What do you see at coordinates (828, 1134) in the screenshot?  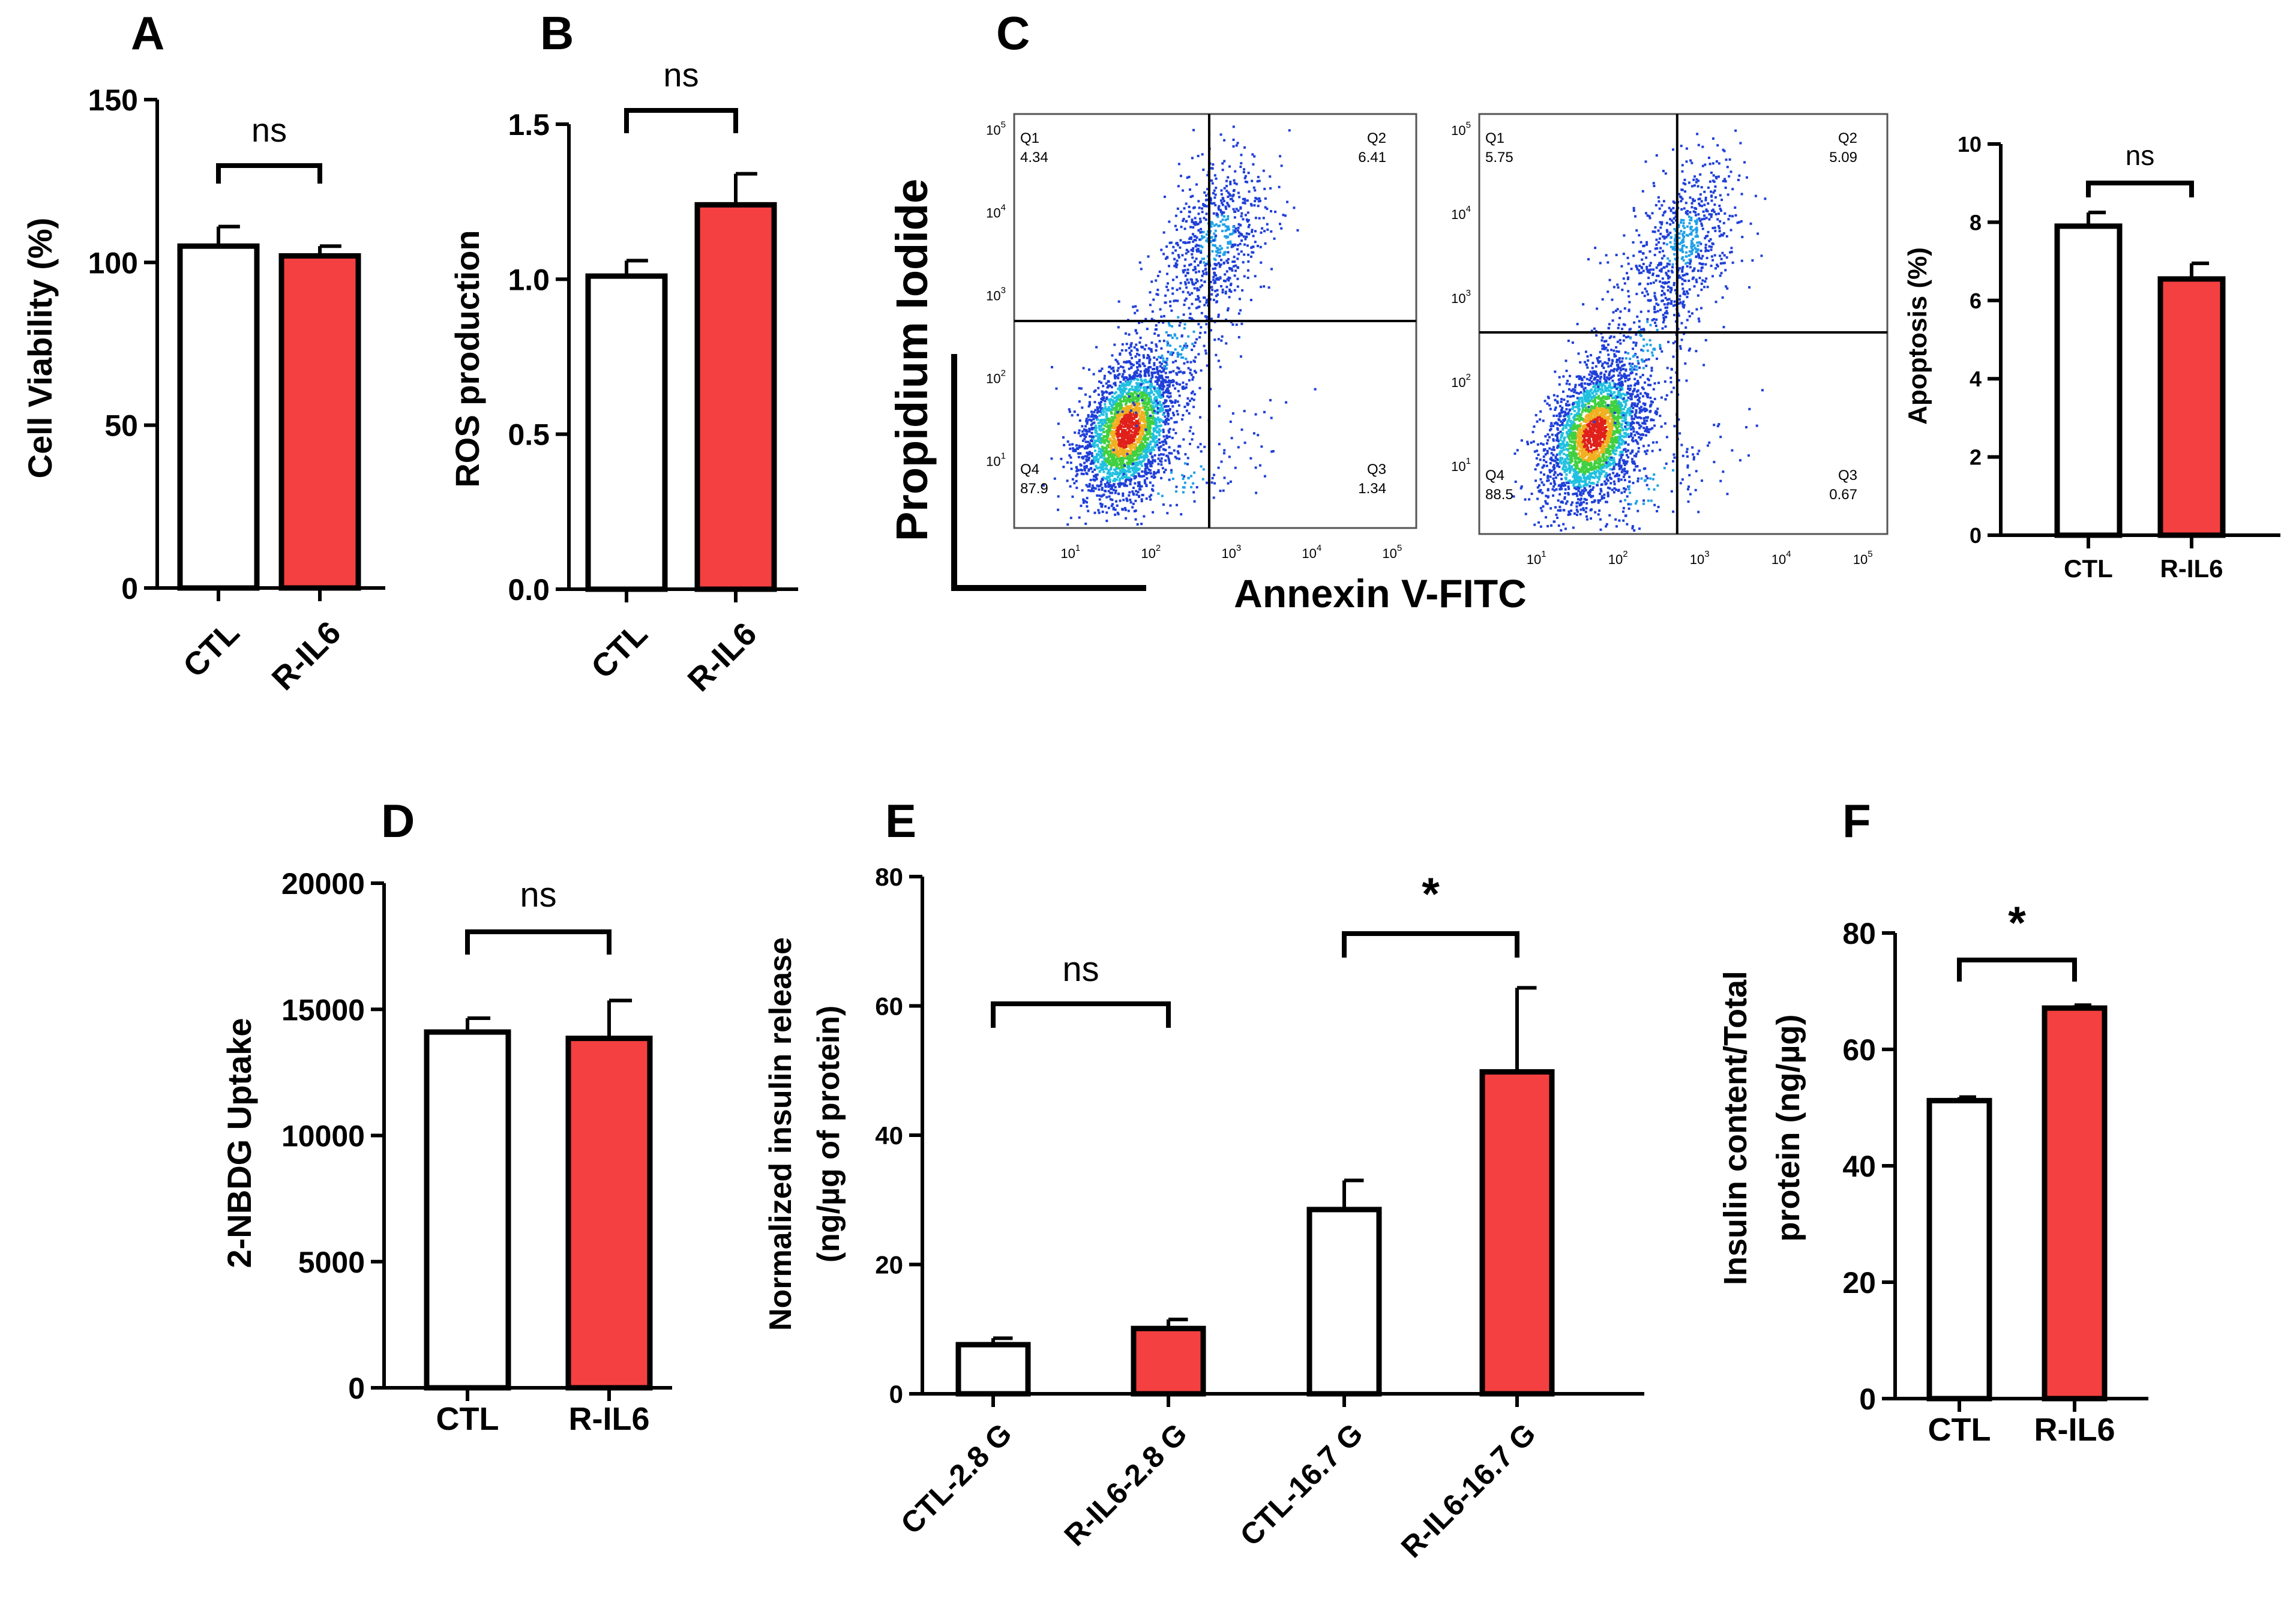 I see `y-axis-label: (ng/µg of protein)` at bounding box center [828, 1134].